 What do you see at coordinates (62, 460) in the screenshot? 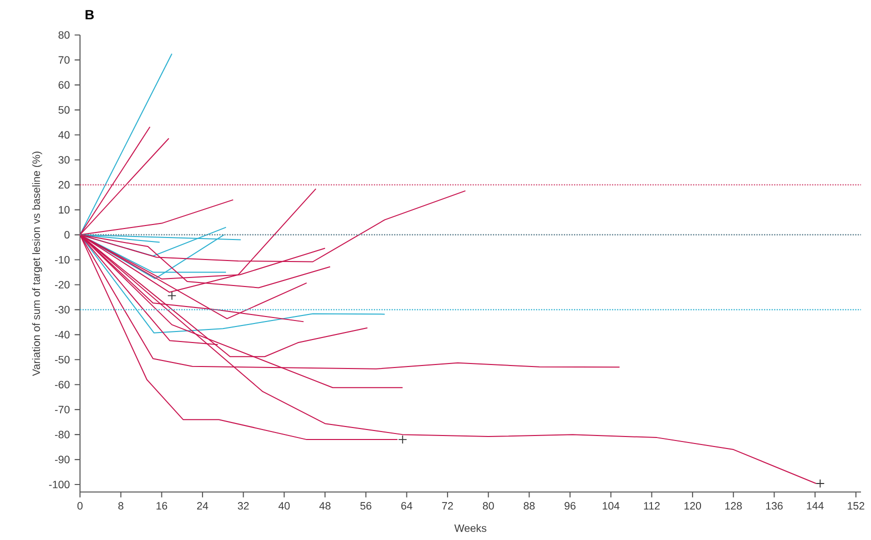
I see `y-tick-label: -90` at bounding box center [62, 460].